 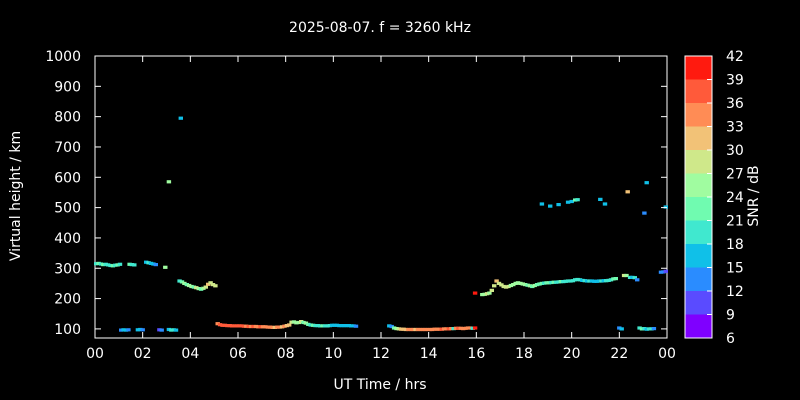 What do you see at coordinates (380, 28) in the screenshot?
I see `chart-title: 2025-08-07. f = 3260 kHz` at bounding box center [380, 28].